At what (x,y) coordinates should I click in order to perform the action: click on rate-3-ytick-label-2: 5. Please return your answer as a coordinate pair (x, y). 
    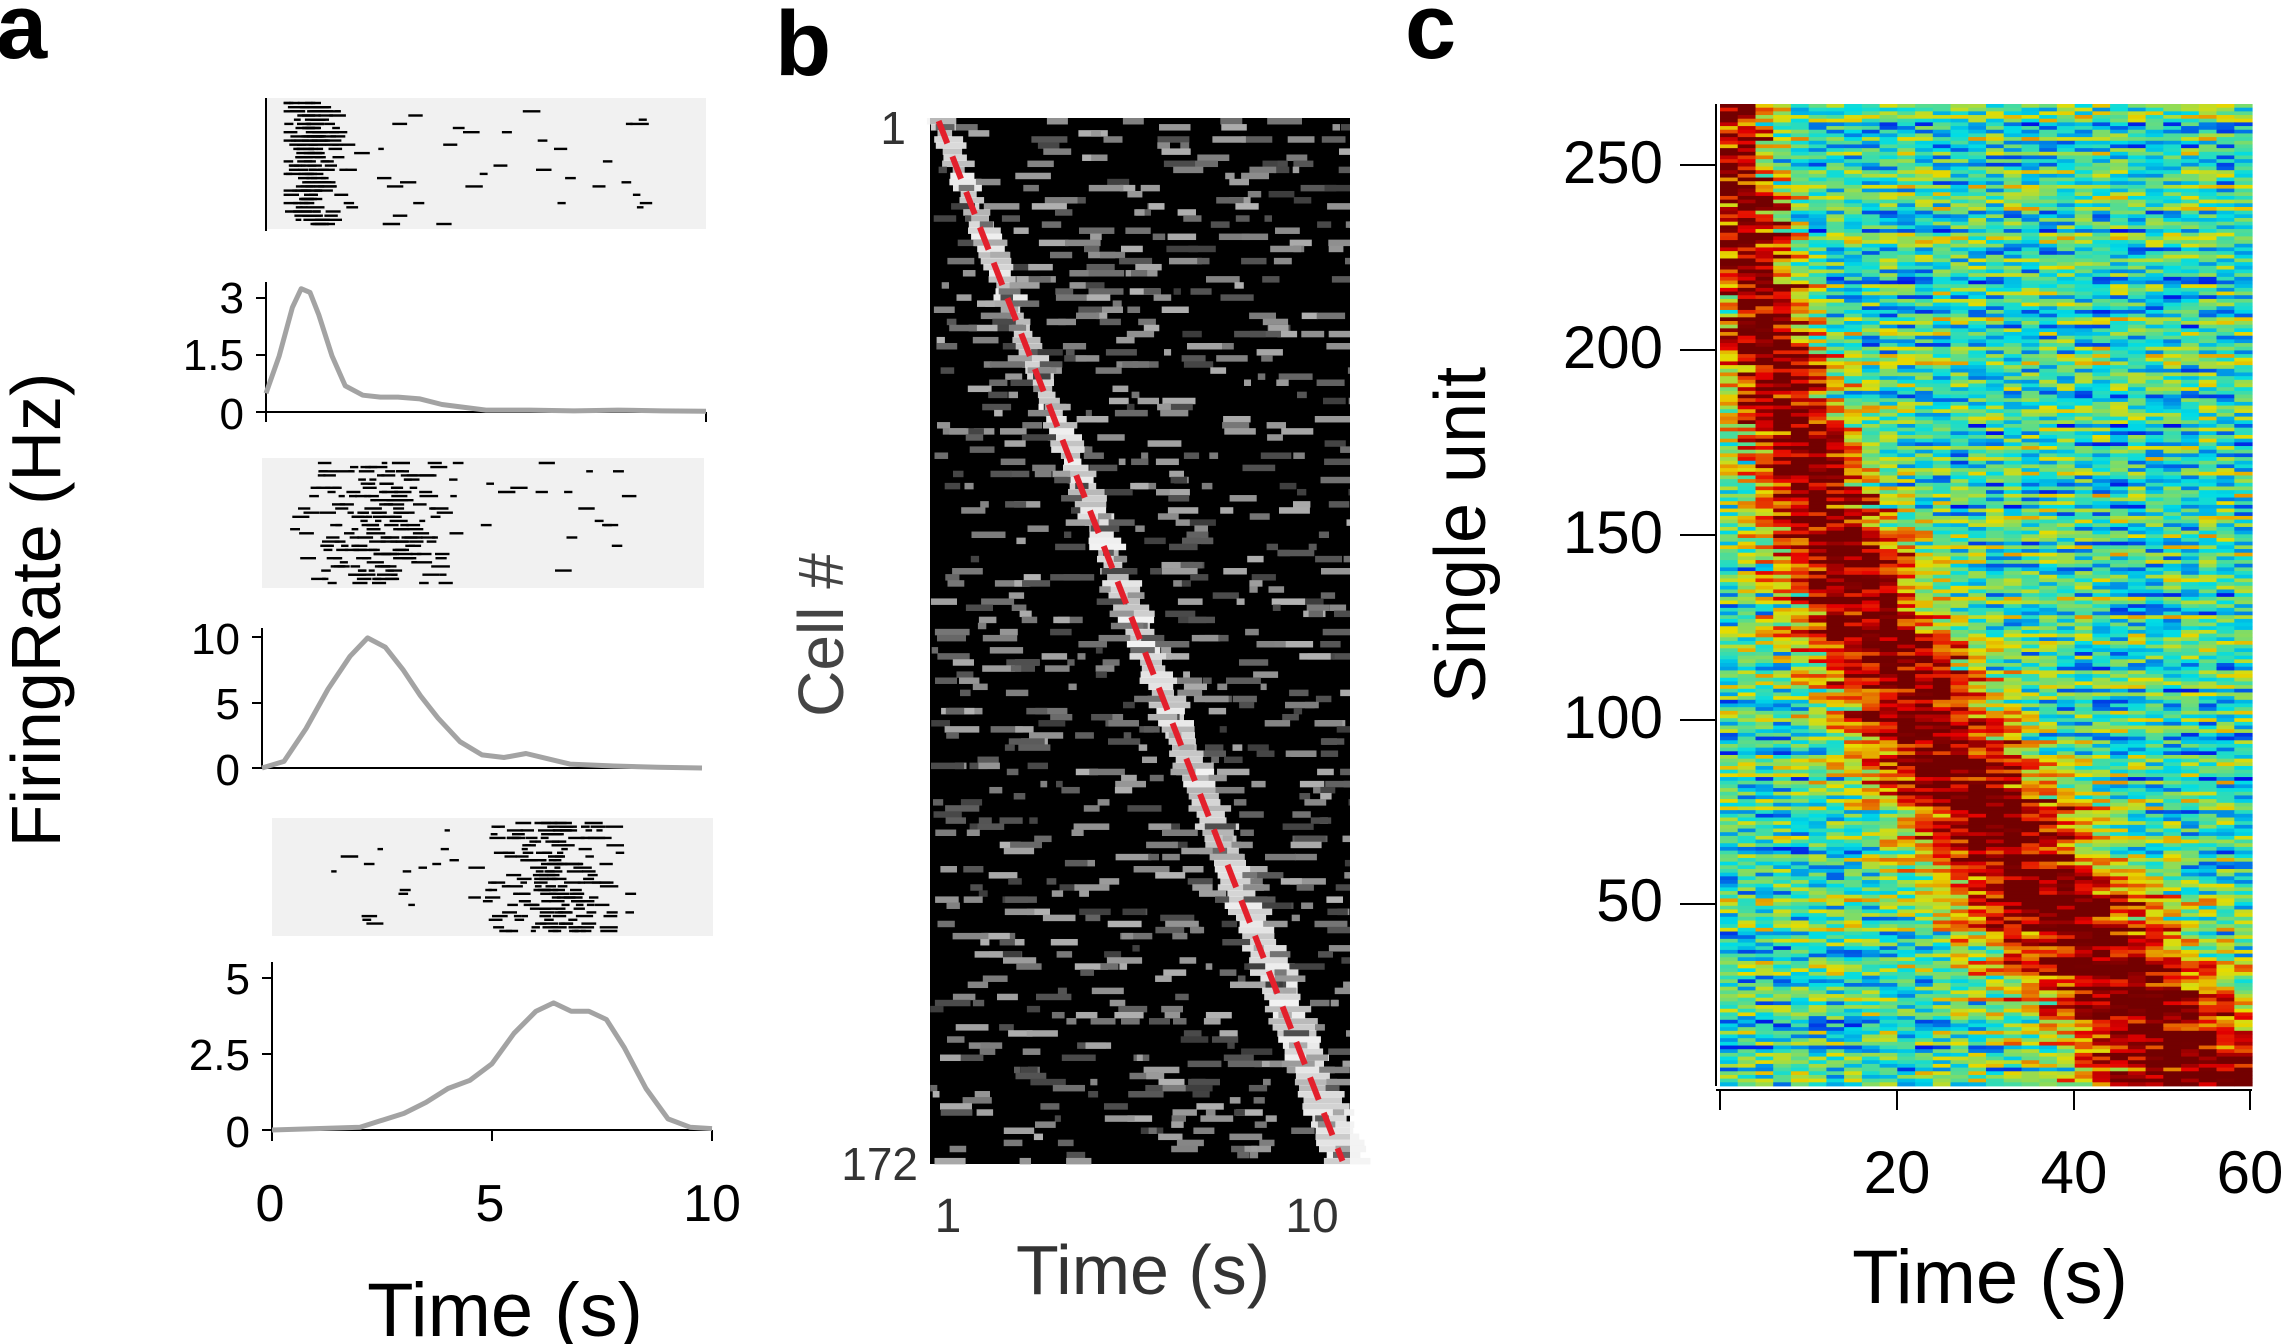
    Looking at the image, I should click on (238, 979).